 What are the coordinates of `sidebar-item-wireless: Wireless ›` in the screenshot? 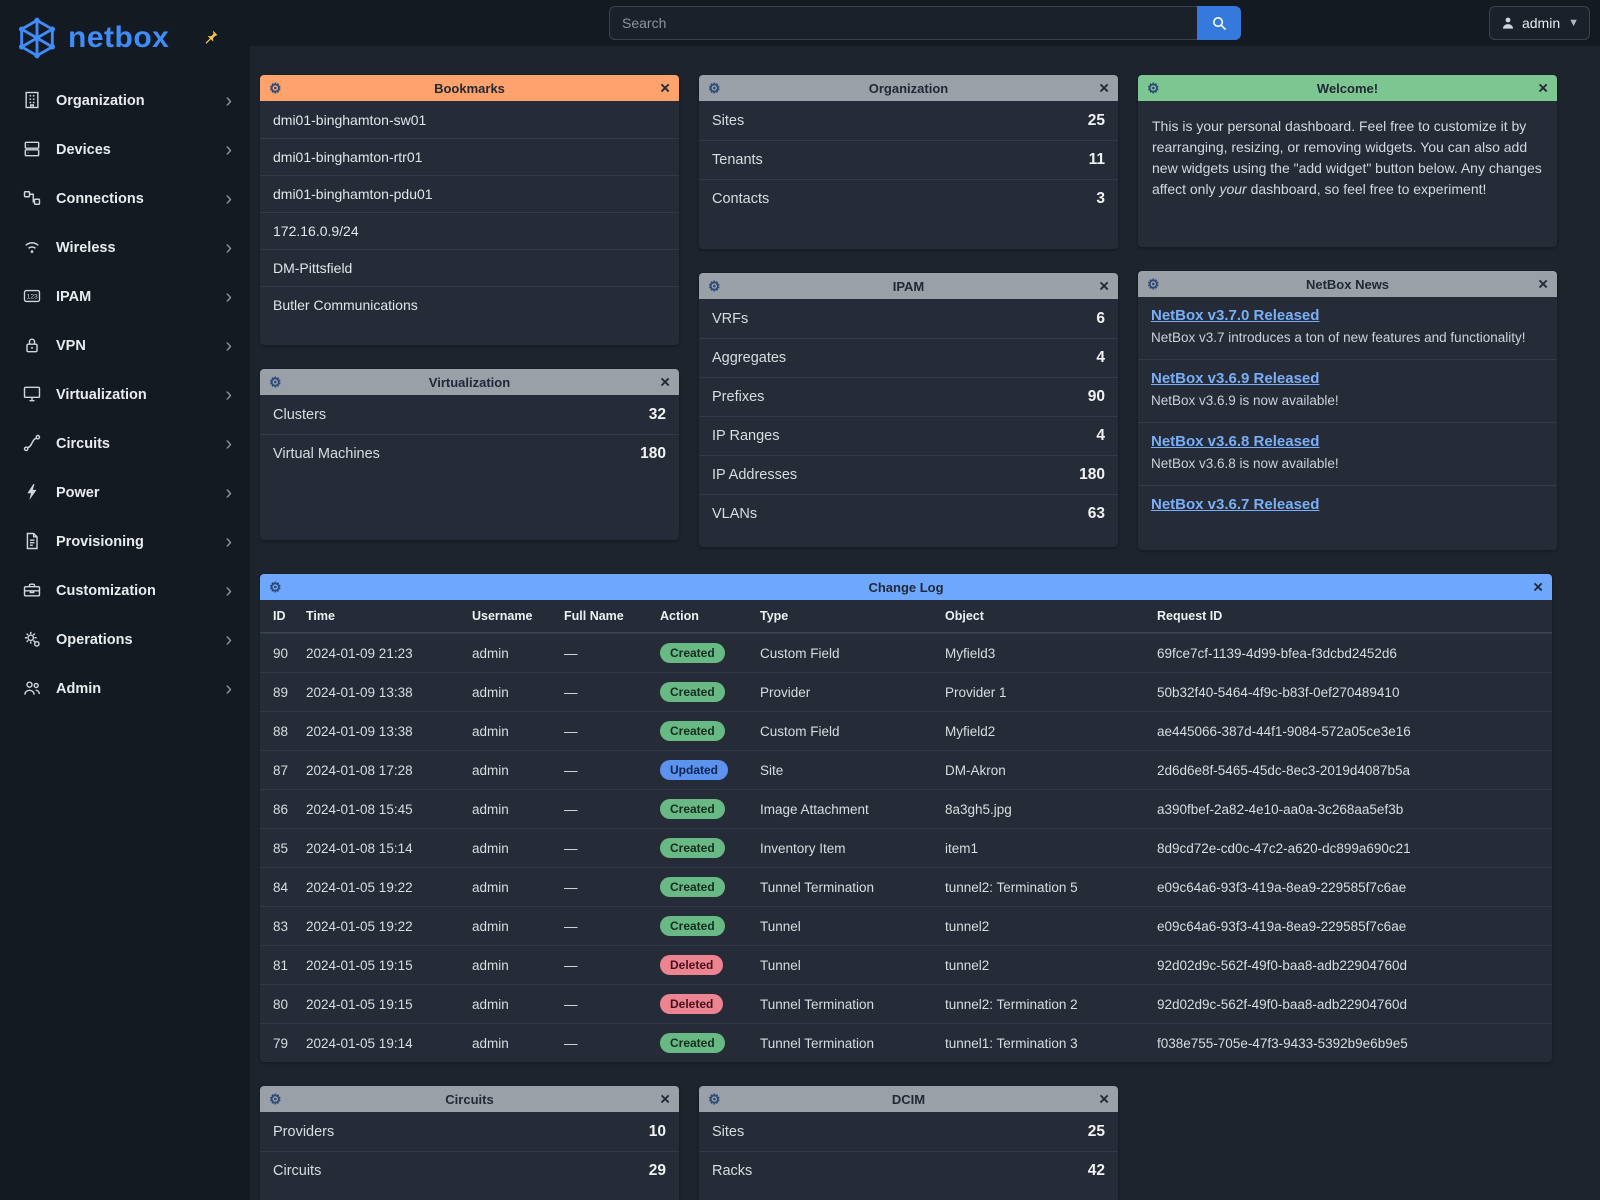 It's located at (125, 247).